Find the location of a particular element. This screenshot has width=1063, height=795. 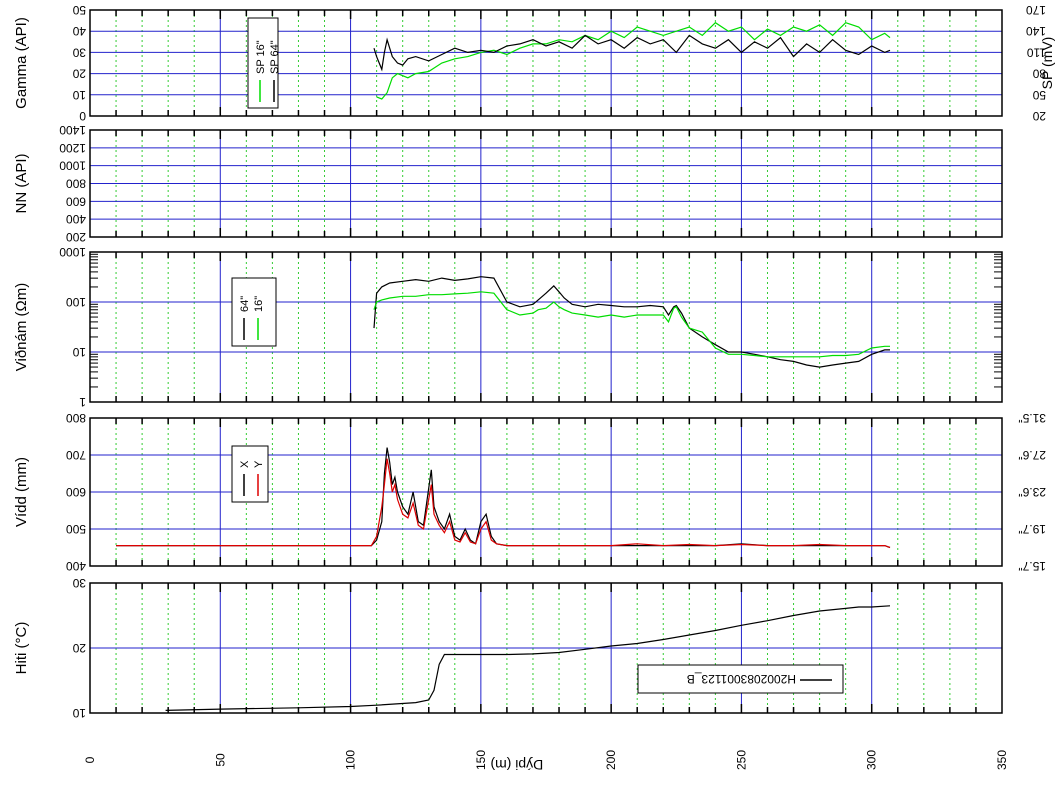

right-tick-label: 110 is located at coordinates (1036, 52).